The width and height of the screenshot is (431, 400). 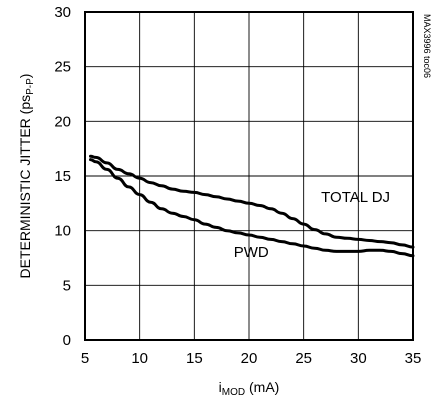 I want to click on y-tick-label: 15, so click(x=62, y=176).